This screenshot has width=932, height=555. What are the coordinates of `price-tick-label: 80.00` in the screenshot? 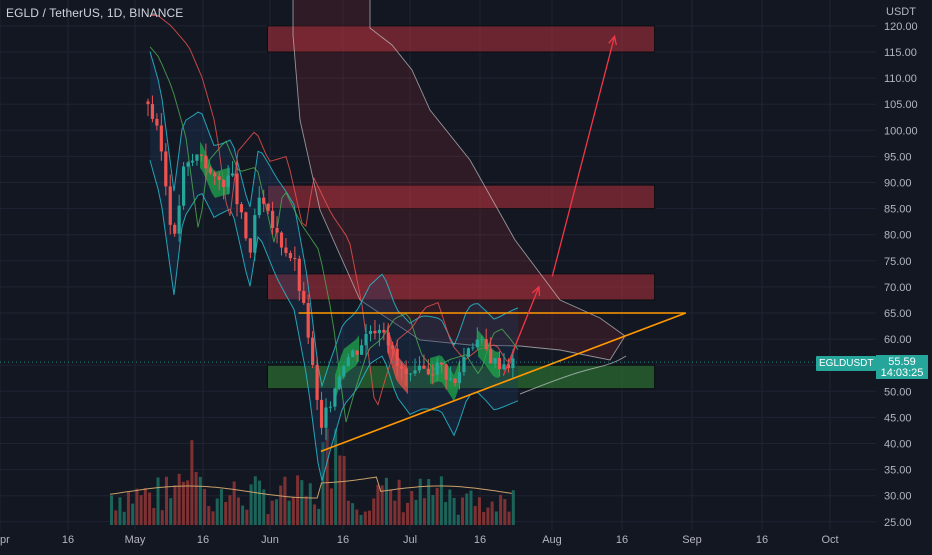 It's located at (898, 236).